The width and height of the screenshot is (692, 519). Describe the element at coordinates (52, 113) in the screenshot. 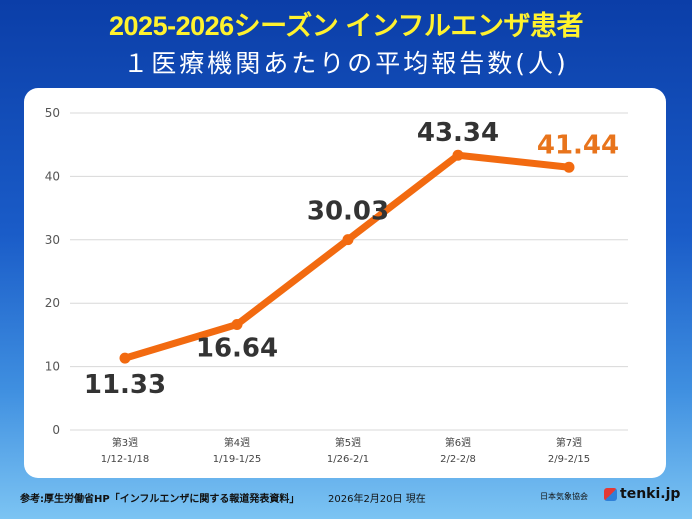

I see `y-tick-label: 50` at that location.